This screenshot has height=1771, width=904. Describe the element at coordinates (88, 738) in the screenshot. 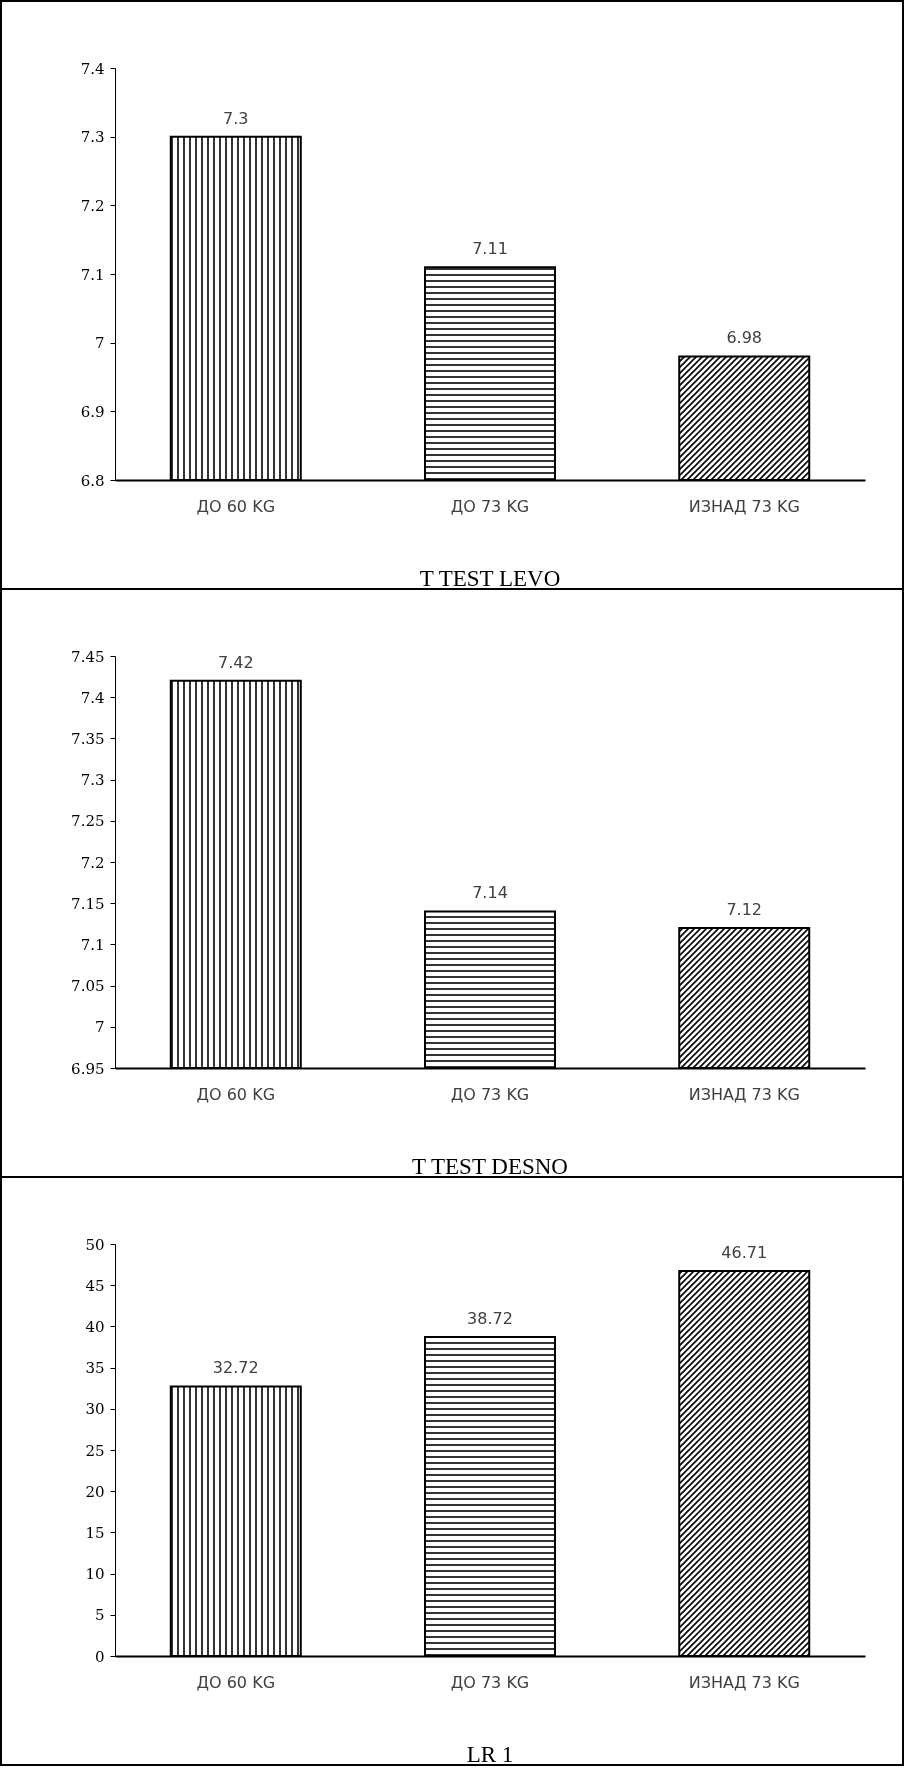

I see `y-tick-label: 7.35` at that location.